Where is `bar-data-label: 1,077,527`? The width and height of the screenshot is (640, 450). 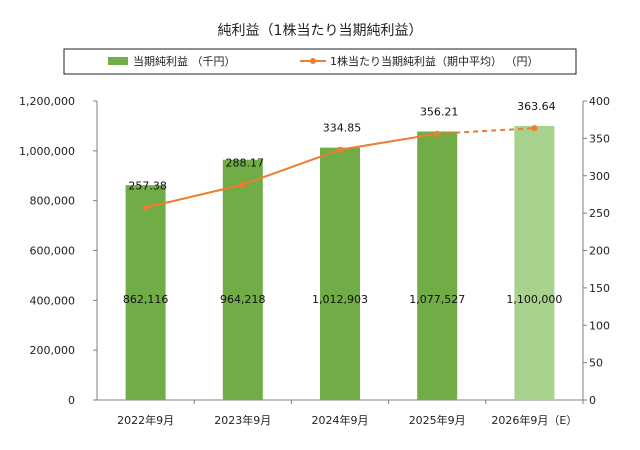 bar-data-label: 1,077,527 is located at coordinates (437, 299).